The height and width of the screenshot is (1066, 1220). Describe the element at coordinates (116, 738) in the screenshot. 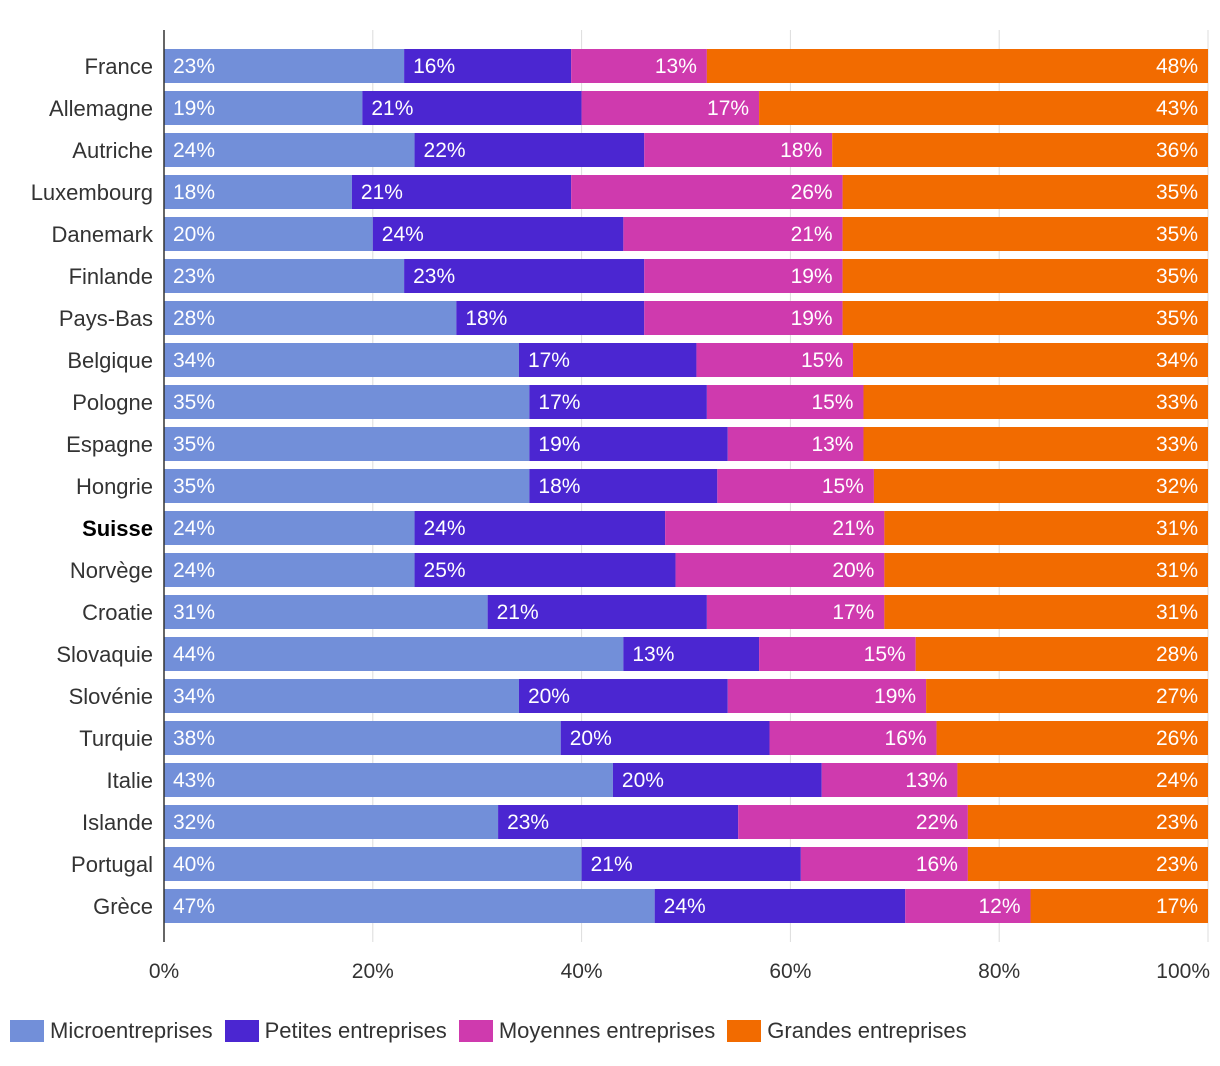

I see `category-label: Turquie` at that location.